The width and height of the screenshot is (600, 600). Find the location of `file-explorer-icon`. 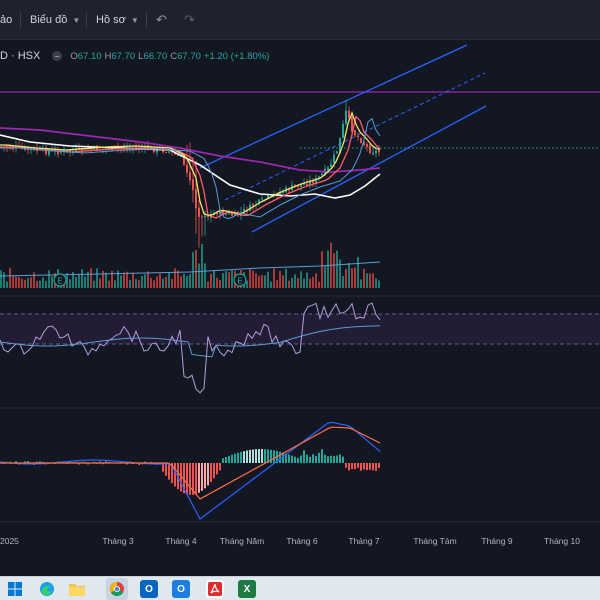

file-explorer-icon is located at coordinates (77, 589).